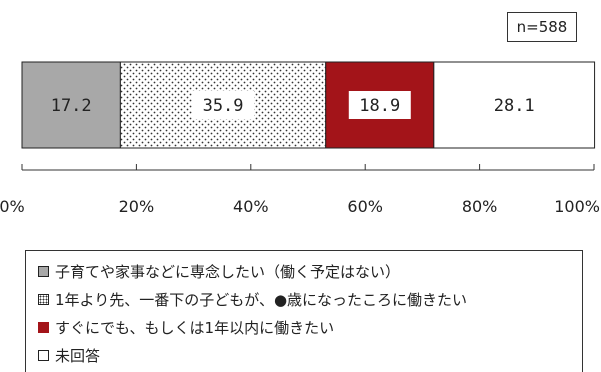 The height and width of the screenshot is (372, 601). What do you see at coordinates (480, 206) in the screenshot?
I see `x-tick-label-80: 80%` at bounding box center [480, 206].